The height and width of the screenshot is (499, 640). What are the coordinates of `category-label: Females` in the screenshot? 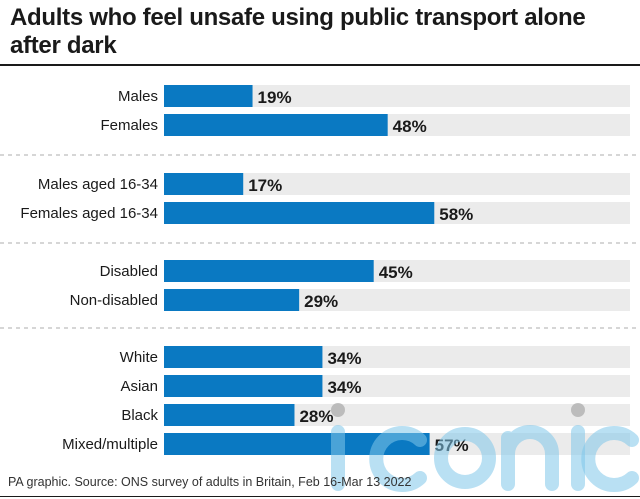 It's located at (129, 125).